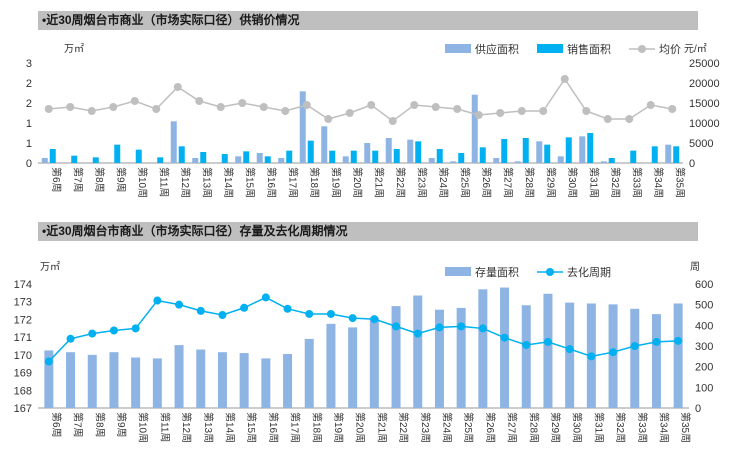  What do you see at coordinates (77, 180) in the screenshot?
I see `category-label: 第7周` at bounding box center [77, 180].